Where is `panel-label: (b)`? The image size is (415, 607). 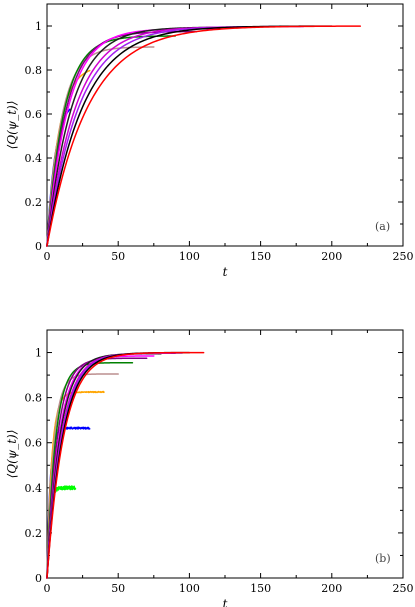
panel-label: (b) is located at coordinates (383, 558).